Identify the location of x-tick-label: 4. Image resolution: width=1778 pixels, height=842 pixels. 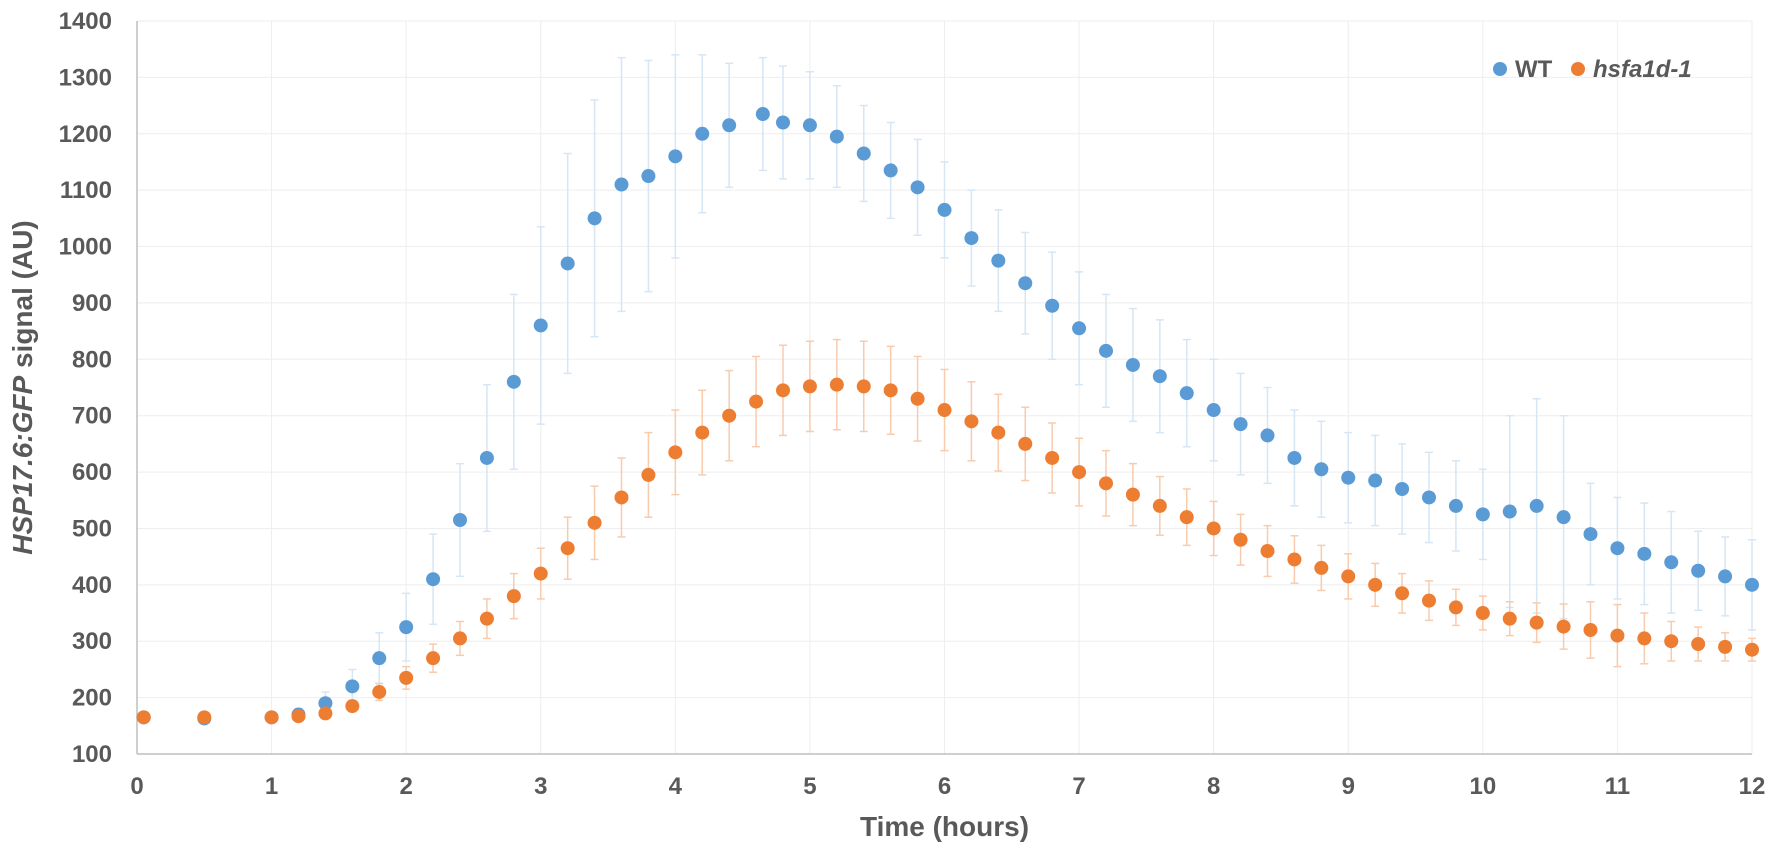
(676, 786).